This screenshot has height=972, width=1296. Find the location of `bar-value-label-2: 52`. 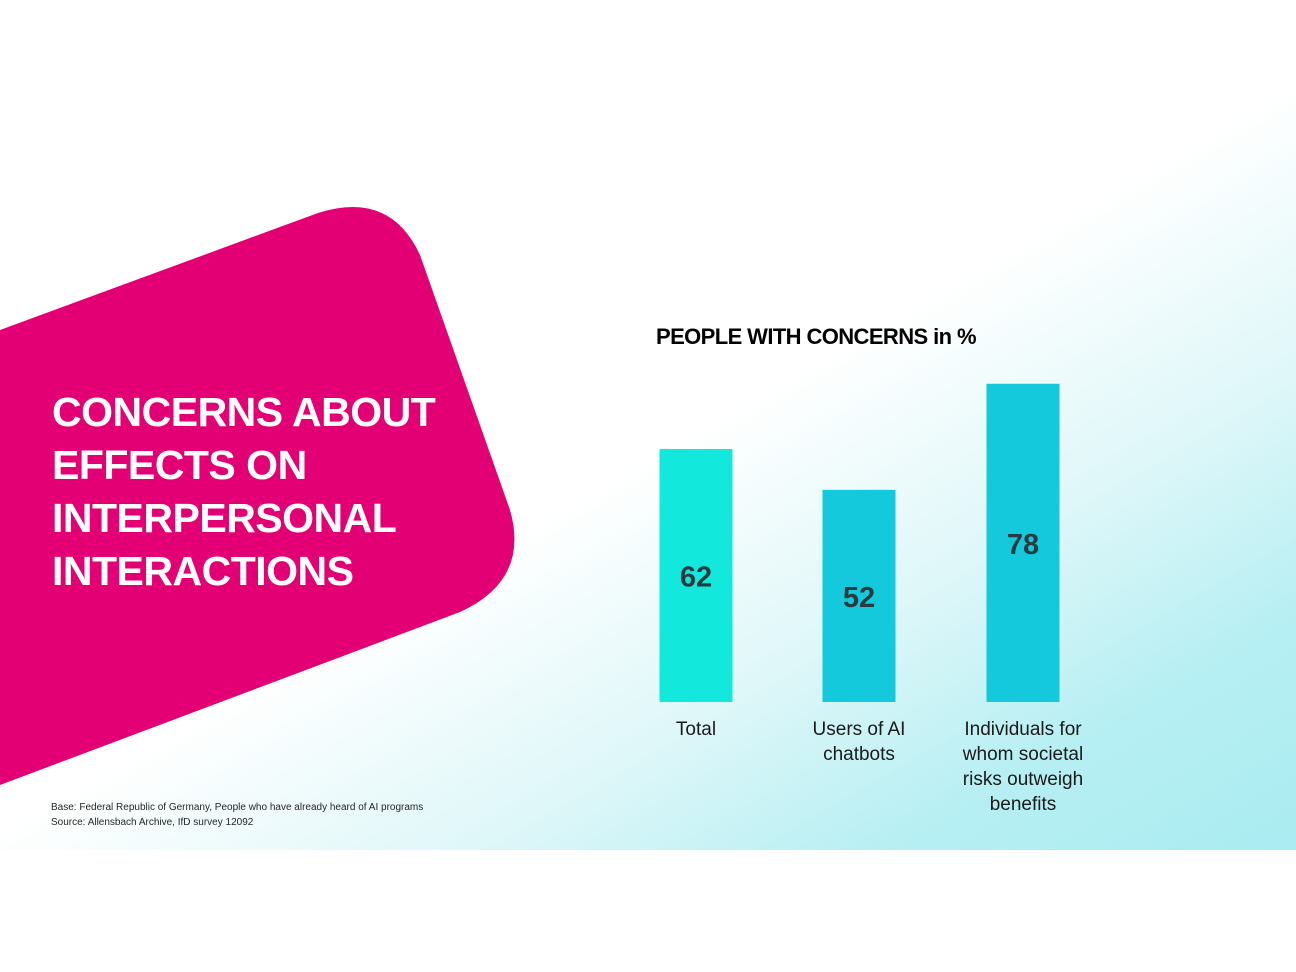

bar-value-label-2: 52 is located at coordinates (859, 598).